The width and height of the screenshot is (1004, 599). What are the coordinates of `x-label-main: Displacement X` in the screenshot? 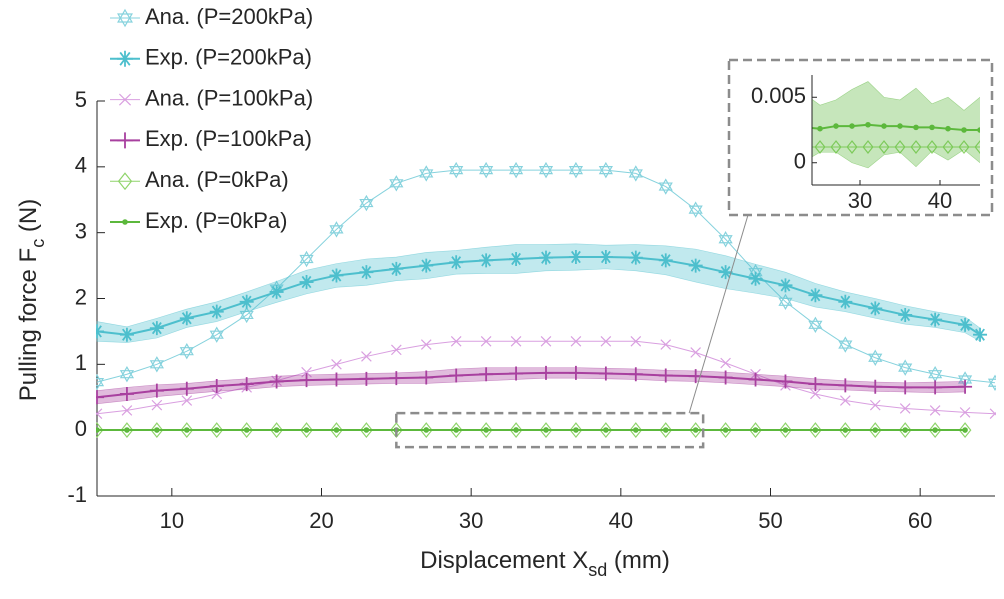 It's located at (504, 560).